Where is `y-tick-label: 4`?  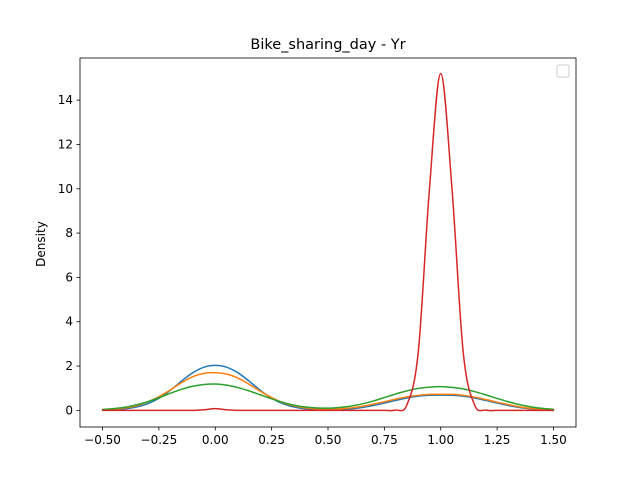 y-tick-label: 4 is located at coordinates (69, 322).